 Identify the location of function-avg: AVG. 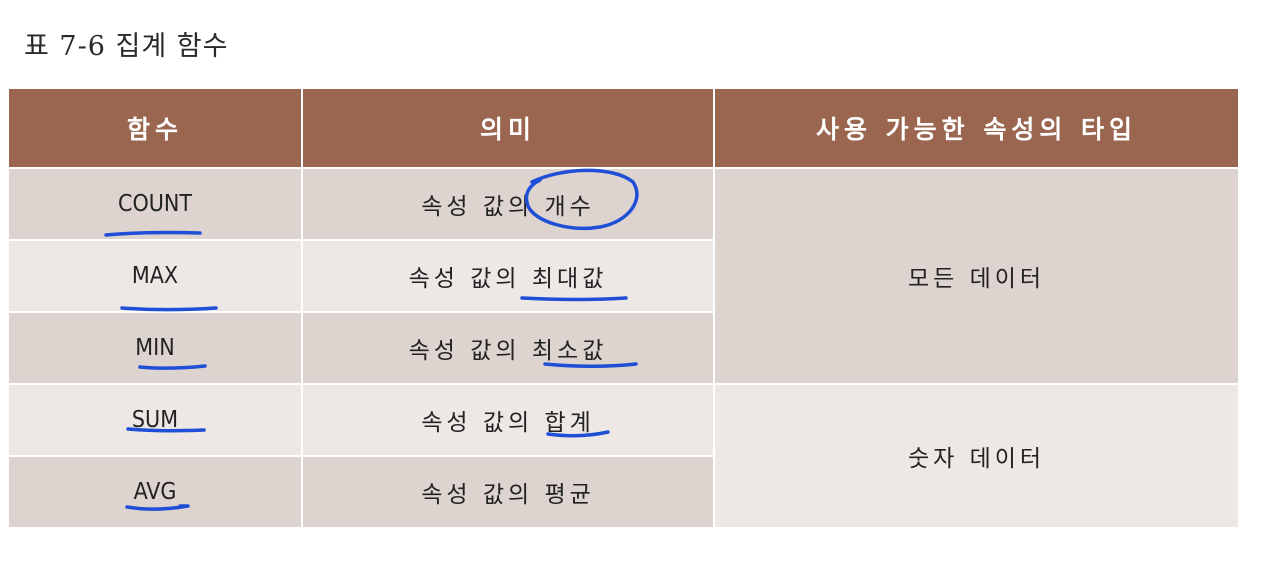
(155, 492).